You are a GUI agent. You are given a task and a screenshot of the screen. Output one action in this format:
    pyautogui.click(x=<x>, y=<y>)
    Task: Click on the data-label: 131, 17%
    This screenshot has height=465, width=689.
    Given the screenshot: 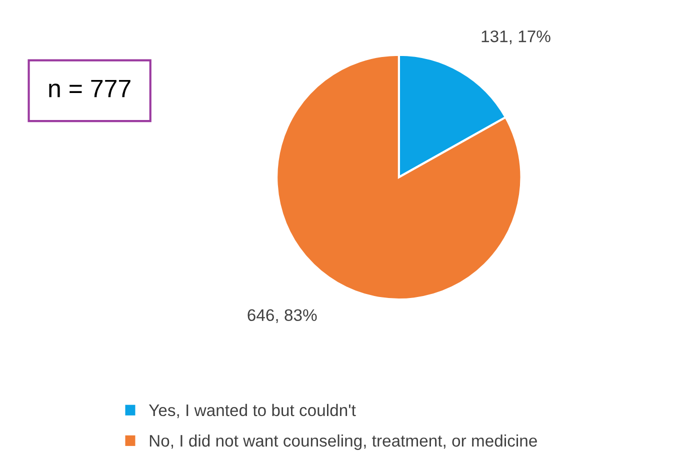 What is the action you would take?
    pyautogui.click(x=516, y=37)
    